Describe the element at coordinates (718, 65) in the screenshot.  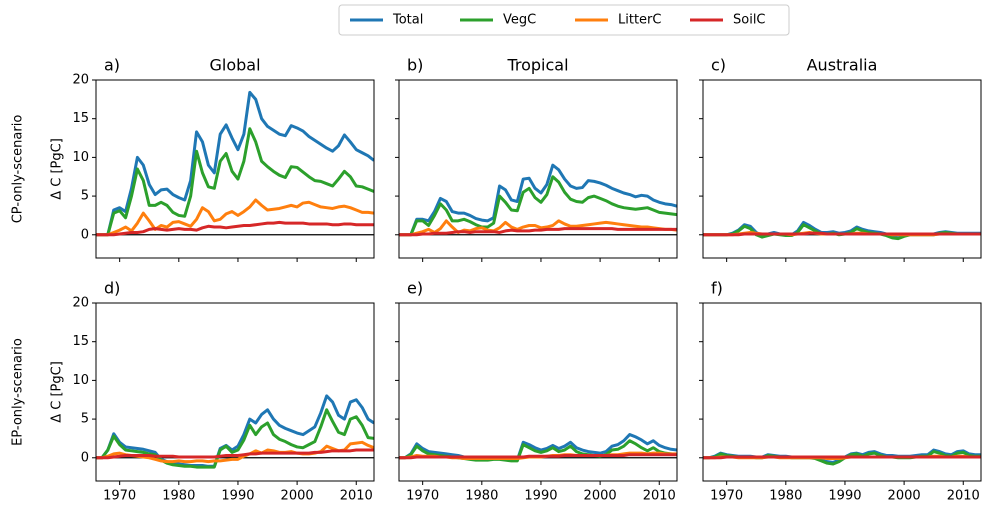
I see `panel-label: c)` at that location.